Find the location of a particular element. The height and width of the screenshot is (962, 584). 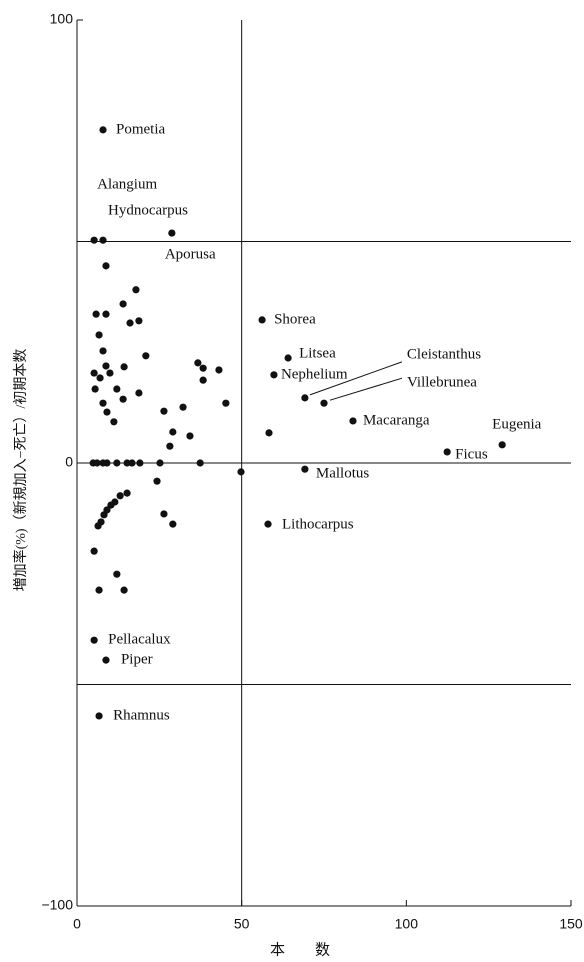

point-label: Litsea is located at coordinates (317, 353).